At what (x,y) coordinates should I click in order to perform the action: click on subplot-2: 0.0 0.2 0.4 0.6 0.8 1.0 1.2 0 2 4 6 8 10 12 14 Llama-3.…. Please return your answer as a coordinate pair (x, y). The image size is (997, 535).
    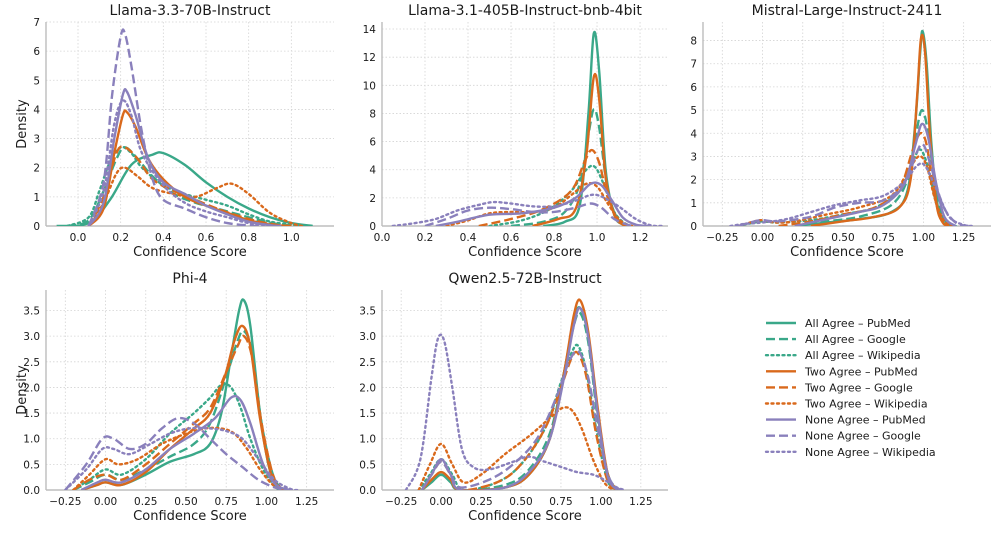
    Looking at the image, I should click on (515, 131).